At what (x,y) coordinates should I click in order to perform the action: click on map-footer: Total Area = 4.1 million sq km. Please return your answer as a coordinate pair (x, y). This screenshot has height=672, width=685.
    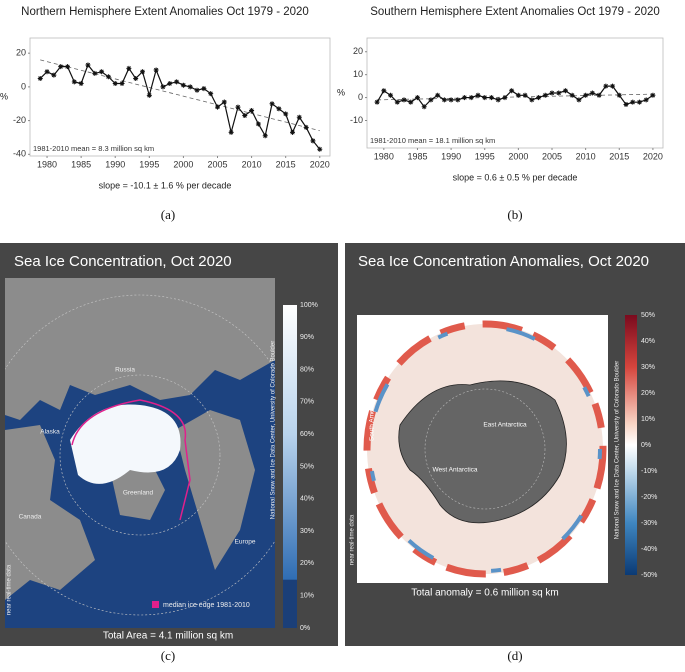
    Looking at the image, I should click on (168, 636).